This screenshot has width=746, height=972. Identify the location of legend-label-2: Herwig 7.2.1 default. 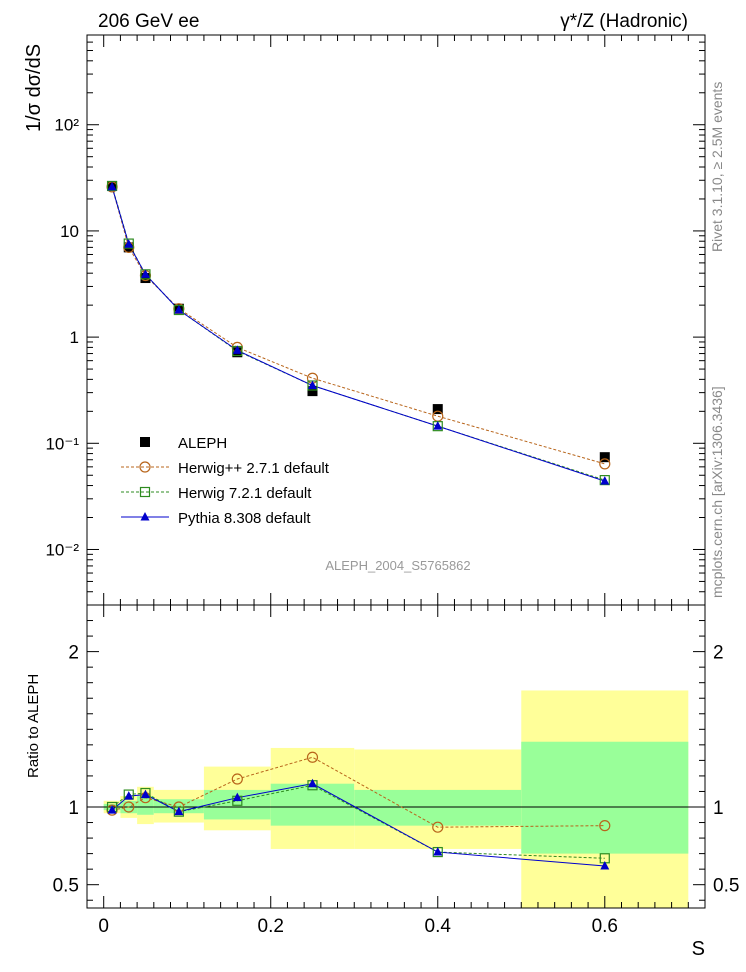
(245, 493).